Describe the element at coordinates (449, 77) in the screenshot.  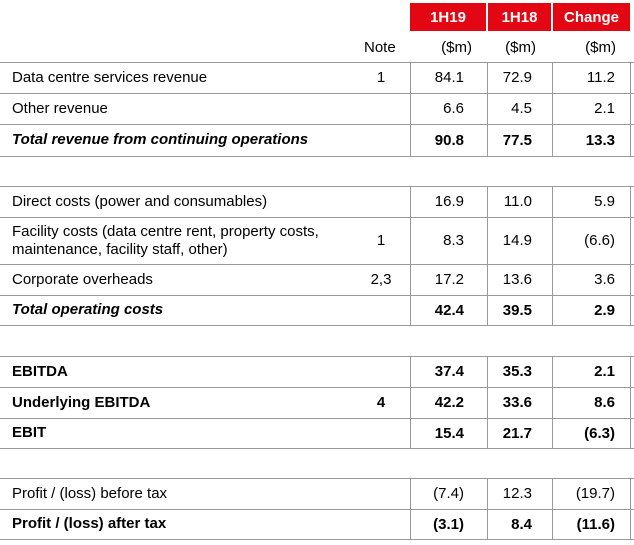
I see `value-1h19: 84.1` at that location.